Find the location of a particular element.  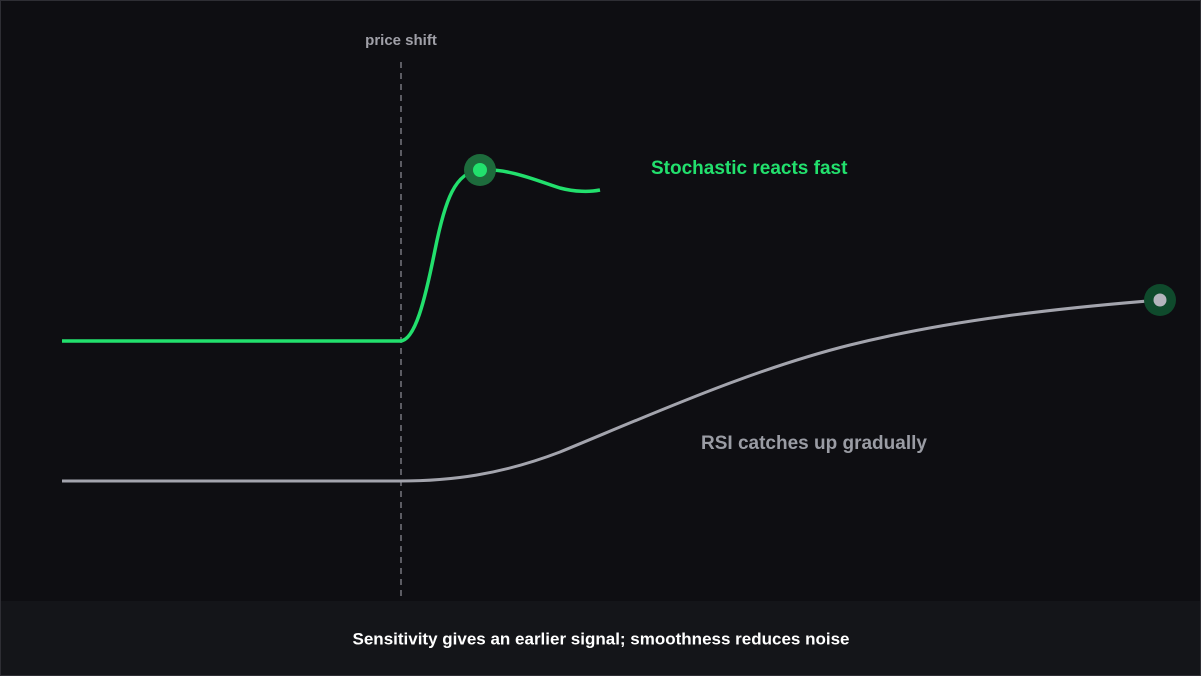

annotation: price shift is located at coordinates (401, 40).